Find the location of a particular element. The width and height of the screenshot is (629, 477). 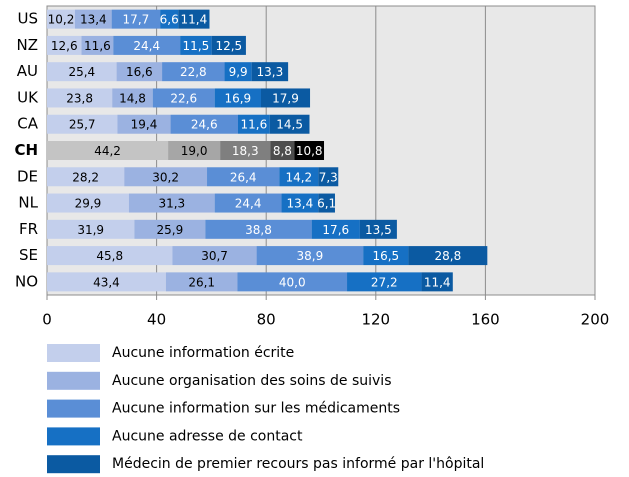

value-label: 31,3 is located at coordinates (171, 204).